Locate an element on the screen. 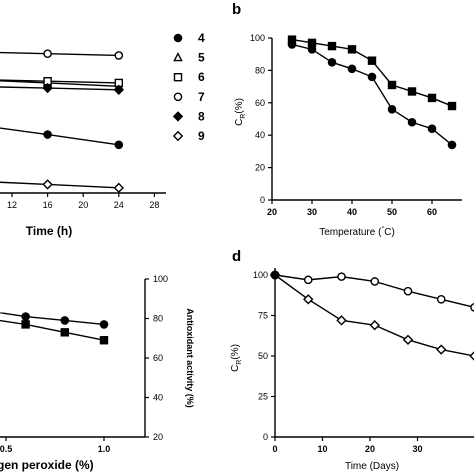  panel-a-series-lines is located at coordinates (59, 120).